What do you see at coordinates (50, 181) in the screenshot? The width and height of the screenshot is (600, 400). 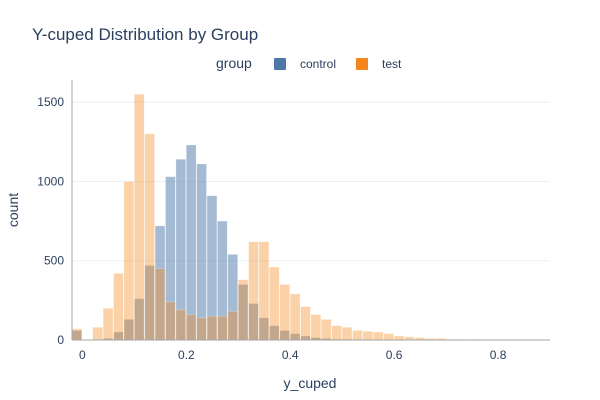 I see `y-tick-label: 1000` at bounding box center [50, 181].